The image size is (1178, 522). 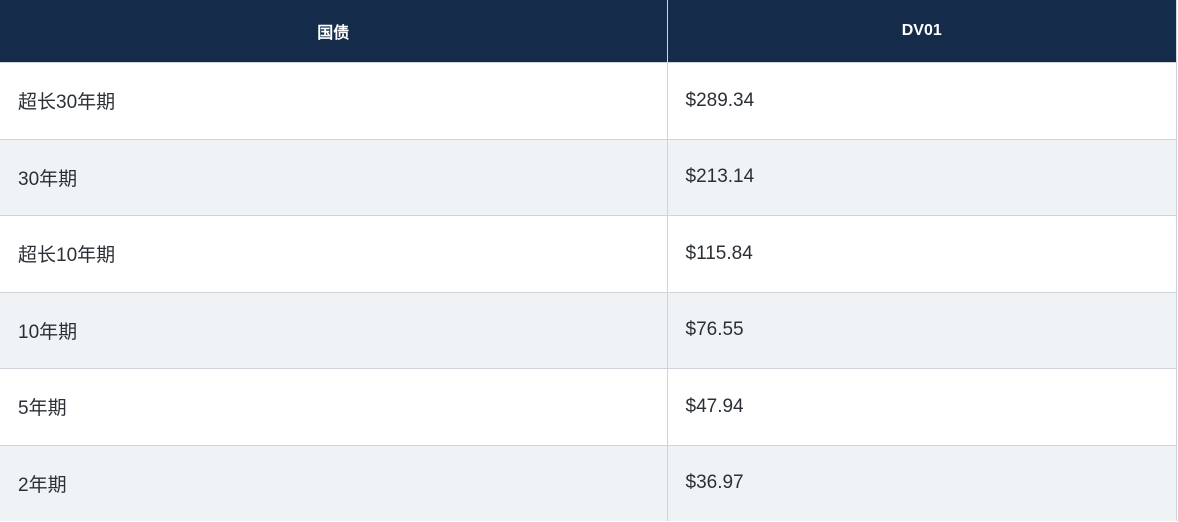 I want to click on table-row: 超长10年期 $115.84, so click(x=588, y=253).